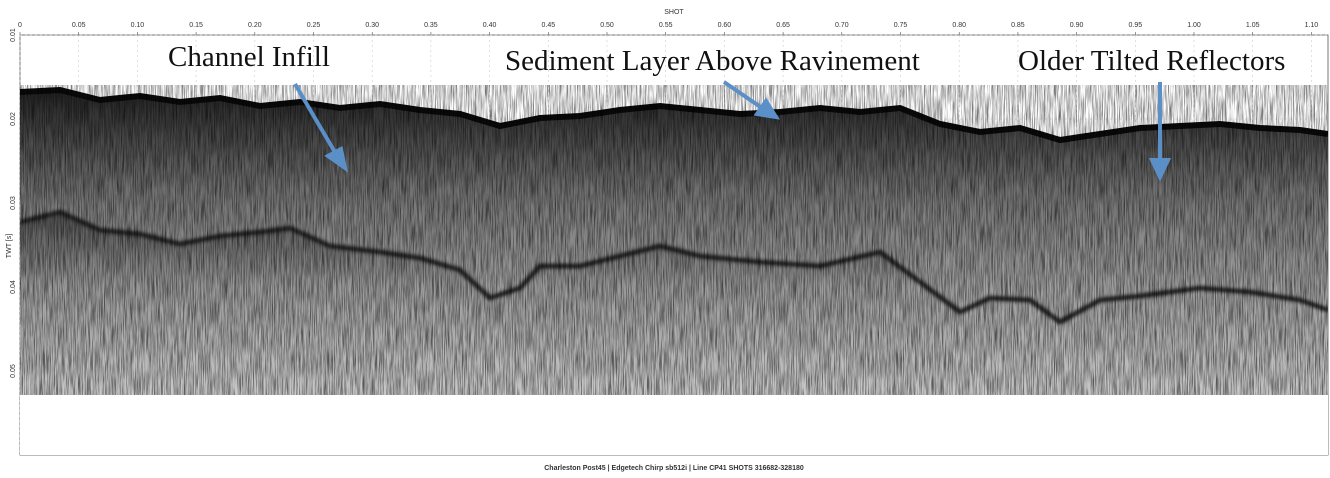  I want to click on x-tick-label: 0.45, so click(548, 25).